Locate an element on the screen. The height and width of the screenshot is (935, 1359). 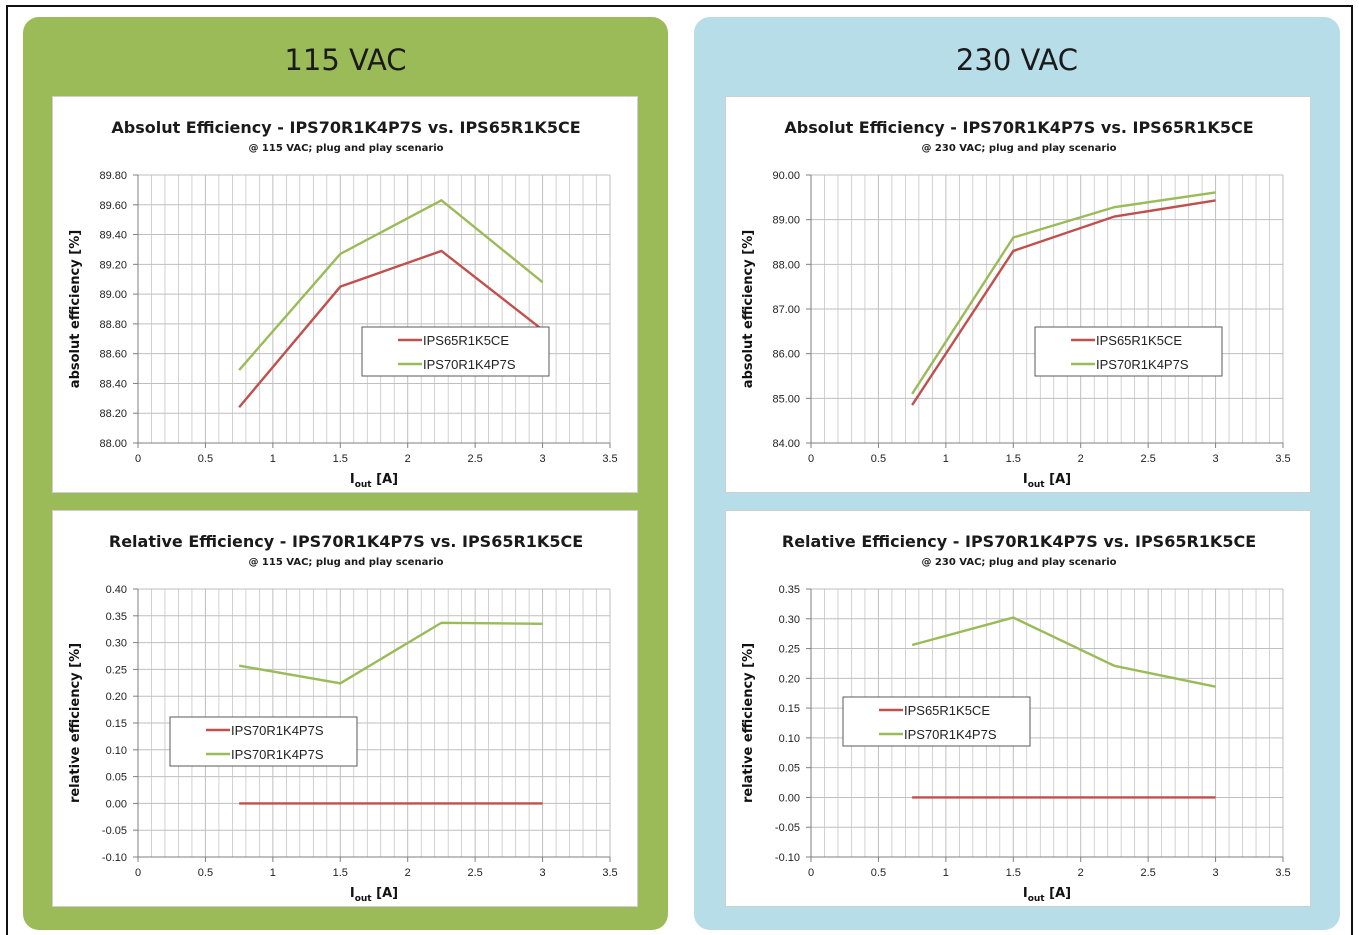
y-tick-label: 84.00 is located at coordinates (786, 444).